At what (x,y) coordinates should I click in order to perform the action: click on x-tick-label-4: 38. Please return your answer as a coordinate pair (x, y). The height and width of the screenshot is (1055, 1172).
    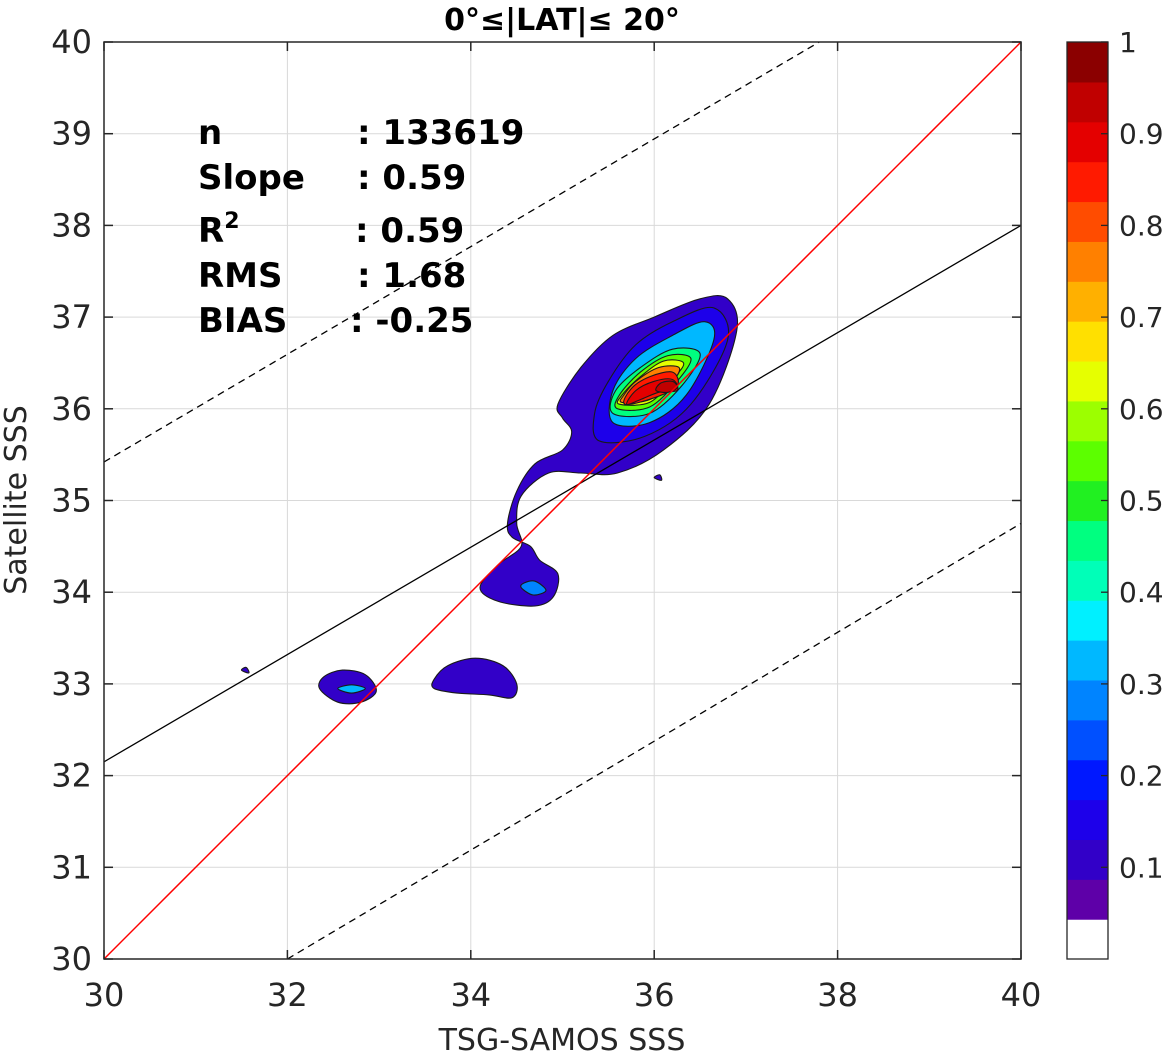
    Looking at the image, I should click on (837, 995).